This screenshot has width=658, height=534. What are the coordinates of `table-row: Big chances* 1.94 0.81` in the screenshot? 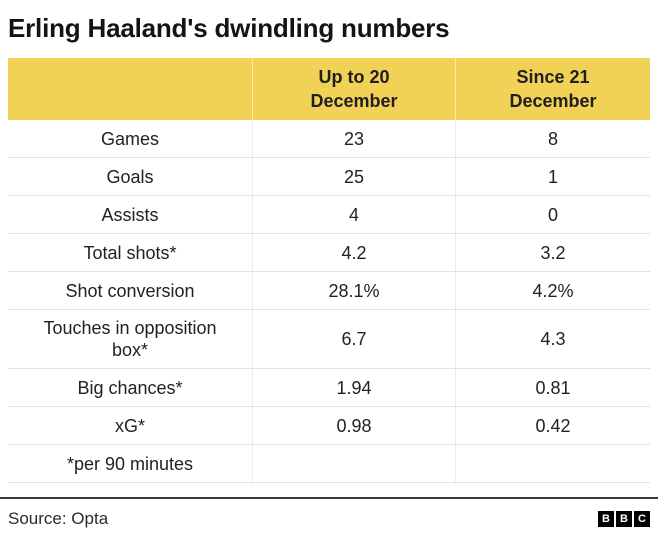 It's located at (329, 388).